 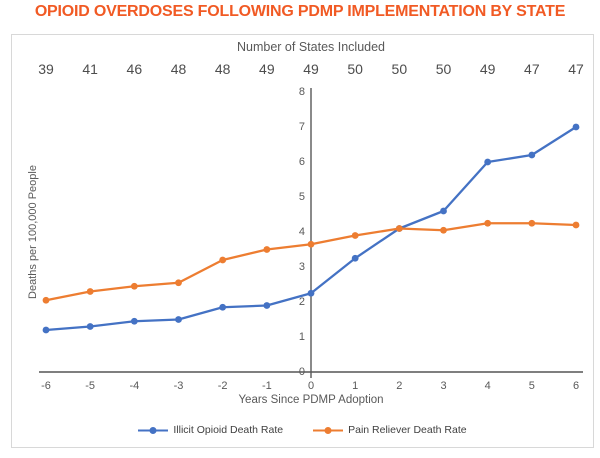 I want to click on x-tick-label: -4, so click(x=134, y=386).